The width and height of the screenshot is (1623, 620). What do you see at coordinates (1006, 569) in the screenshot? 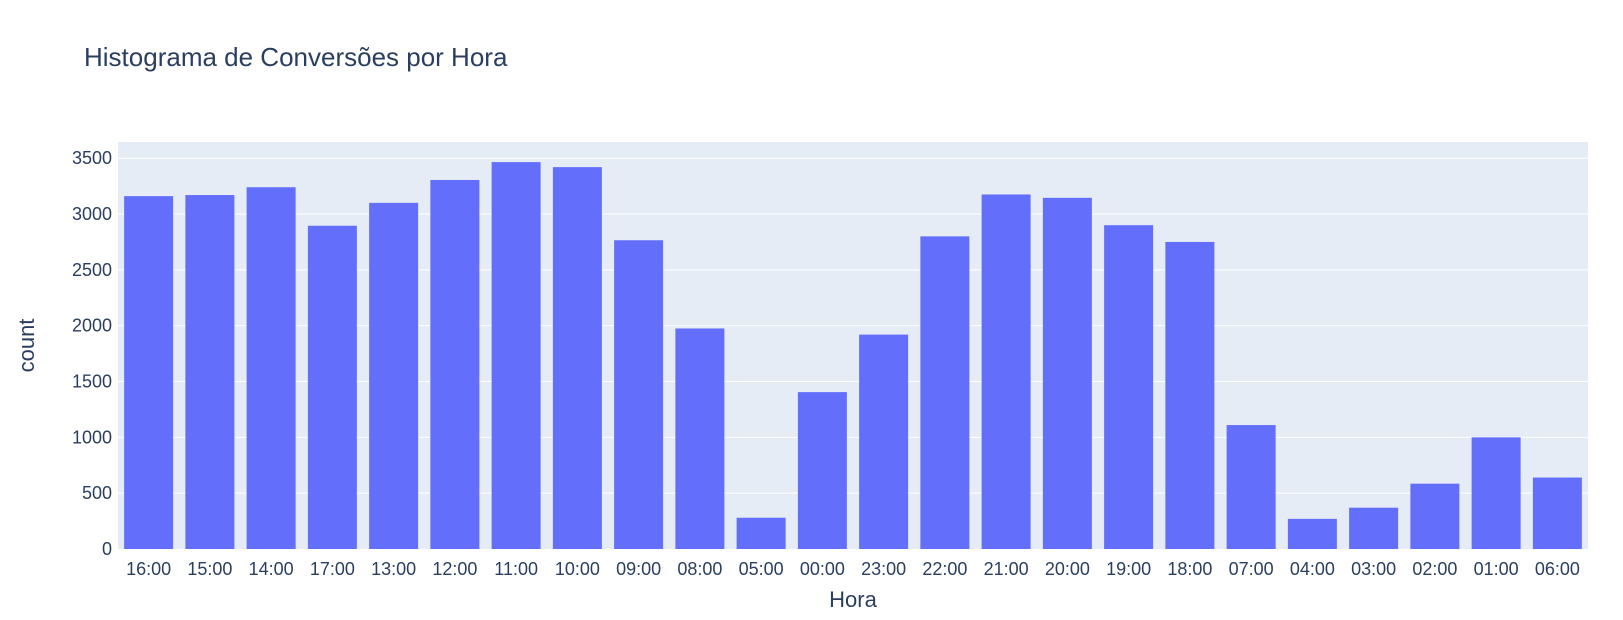
I see `x-tick-label: 21:00` at bounding box center [1006, 569].